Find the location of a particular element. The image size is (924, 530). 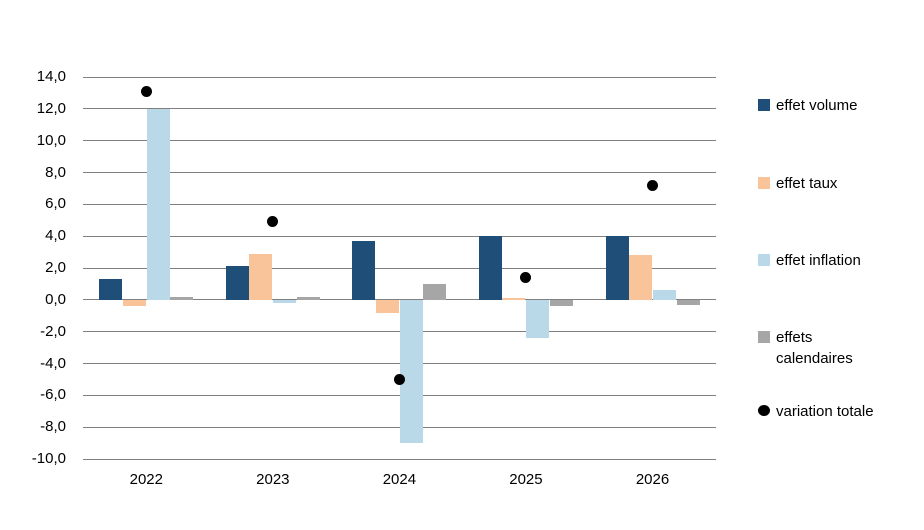

y-tick-label: 6,0 is located at coordinates (55, 204).